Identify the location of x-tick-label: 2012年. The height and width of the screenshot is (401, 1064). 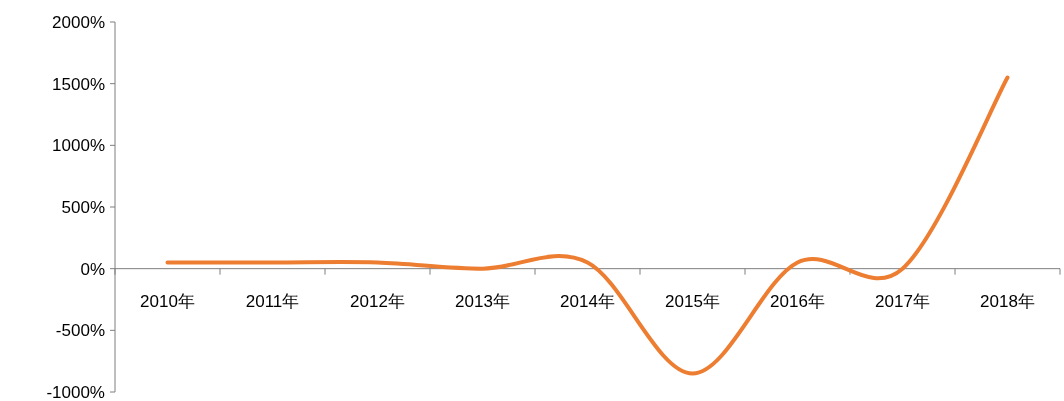
(377, 301).